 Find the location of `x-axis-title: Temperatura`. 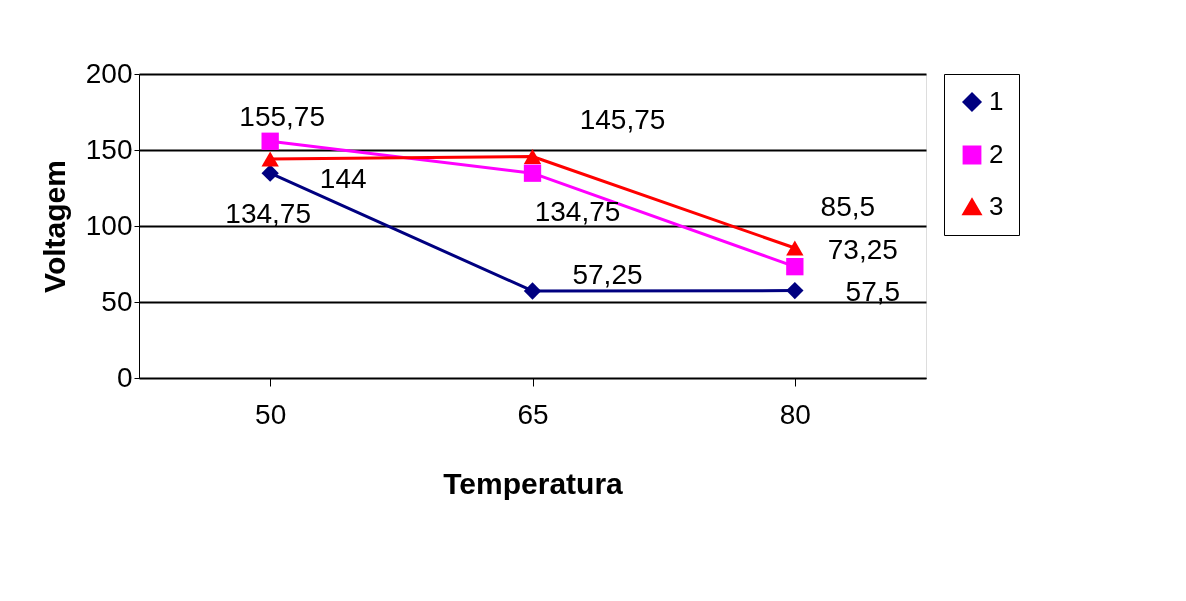

x-axis-title: Temperatura is located at coordinates (533, 483).